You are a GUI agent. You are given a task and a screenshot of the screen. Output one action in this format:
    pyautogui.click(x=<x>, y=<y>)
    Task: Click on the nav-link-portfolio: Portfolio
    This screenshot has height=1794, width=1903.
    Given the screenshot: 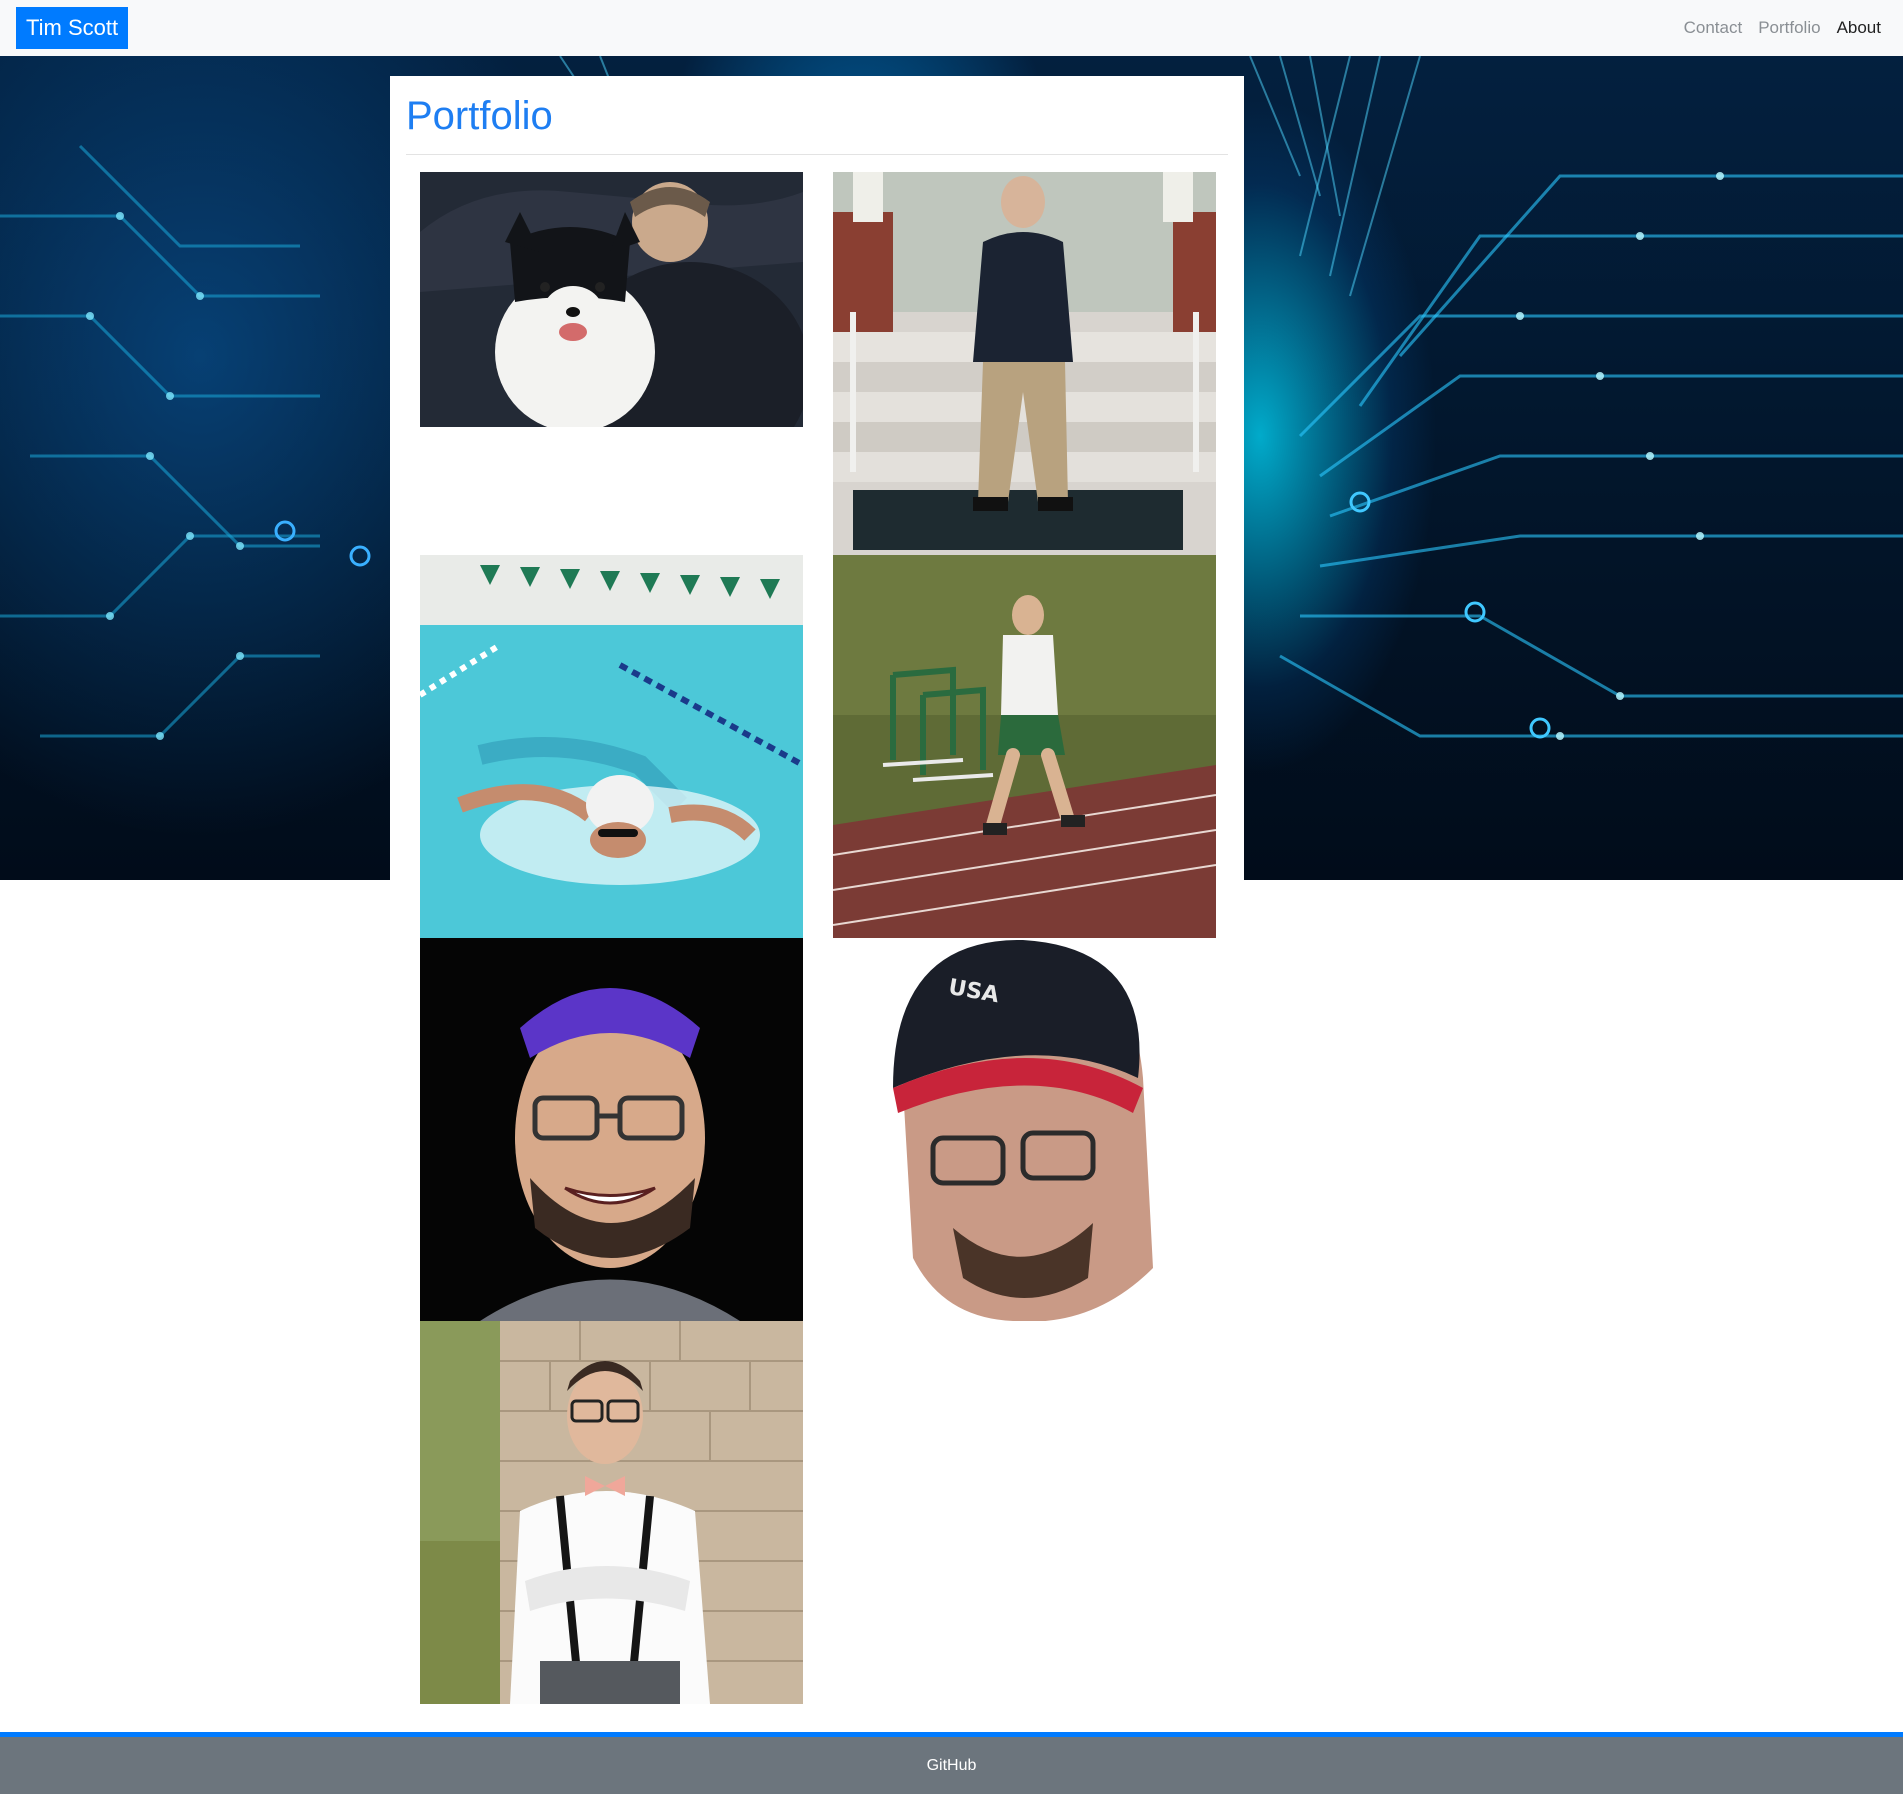 What is the action you would take?
    pyautogui.click(x=1789, y=27)
    